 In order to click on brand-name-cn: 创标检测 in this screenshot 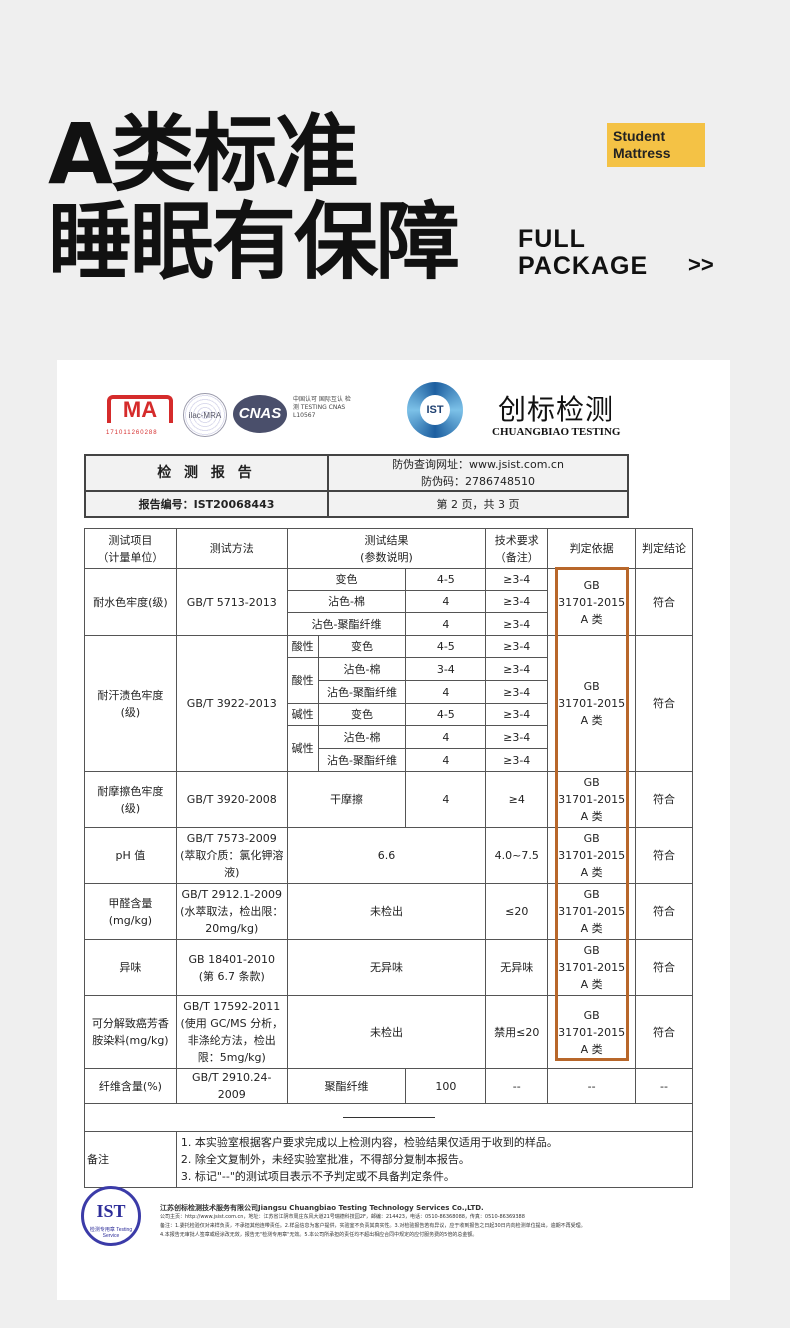, I will do `click(556, 409)`.